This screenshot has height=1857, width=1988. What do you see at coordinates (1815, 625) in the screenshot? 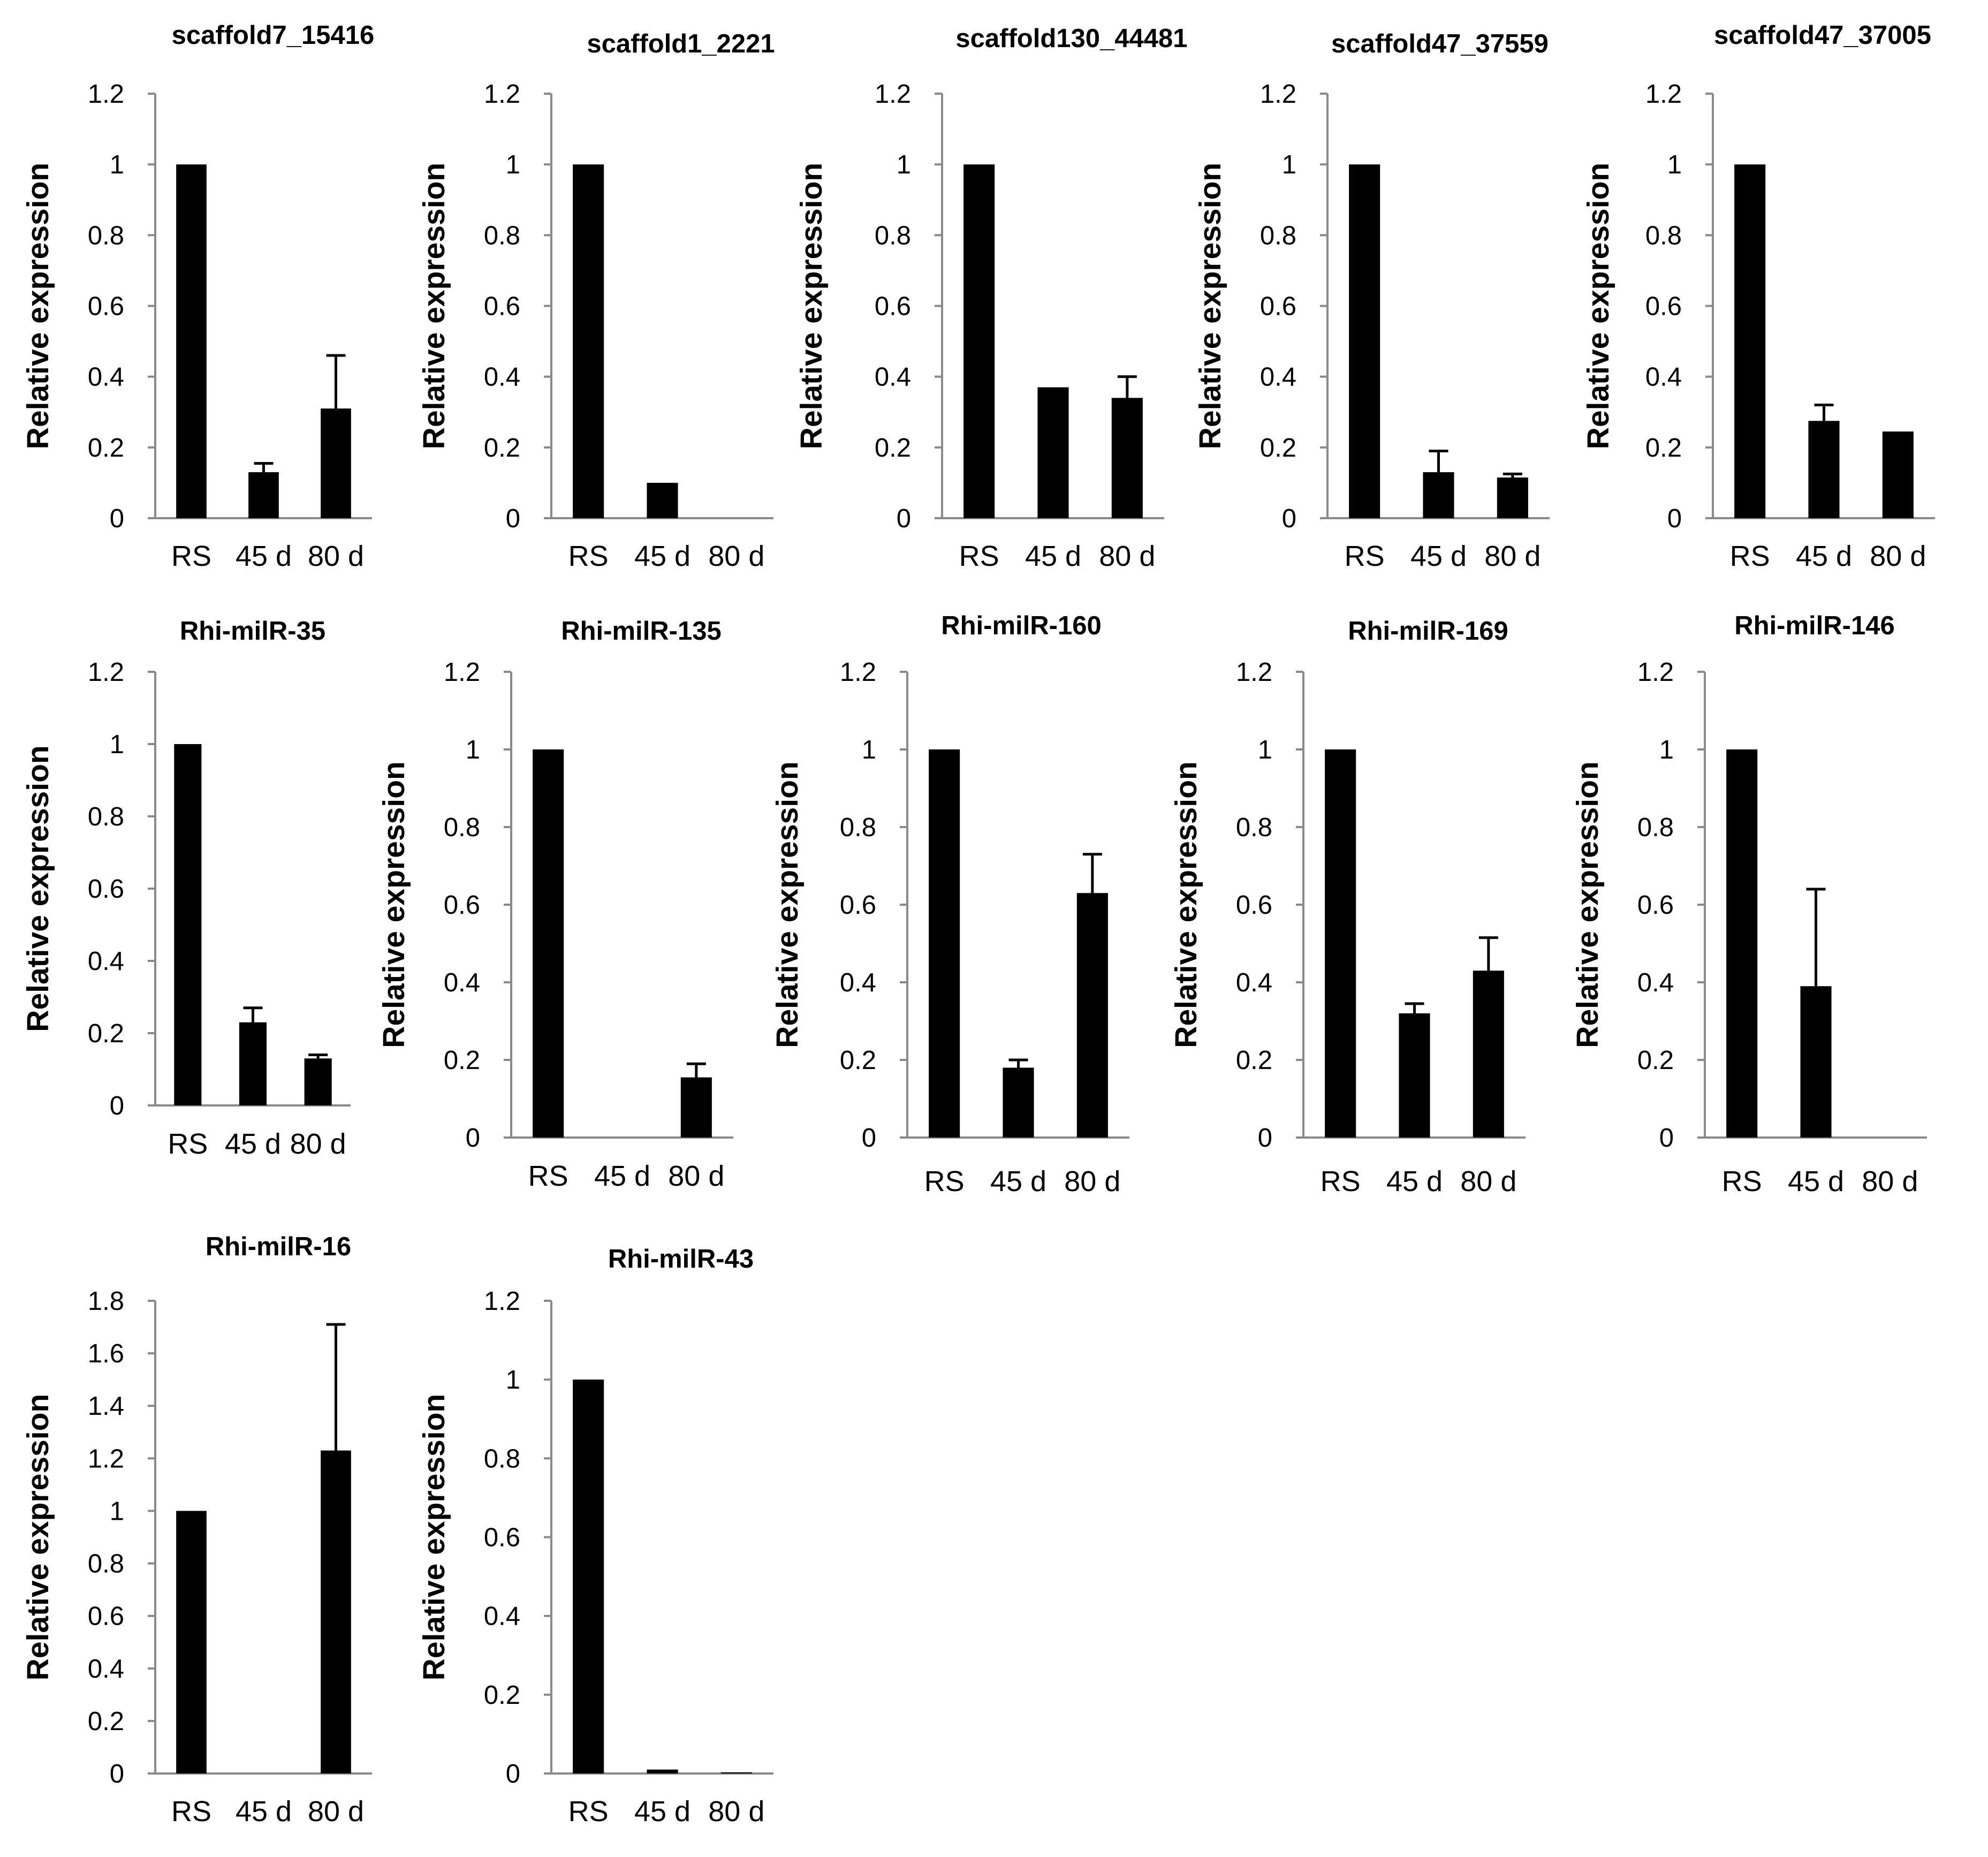
I see `chart-title: Rhi-milR-146` at bounding box center [1815, 625].